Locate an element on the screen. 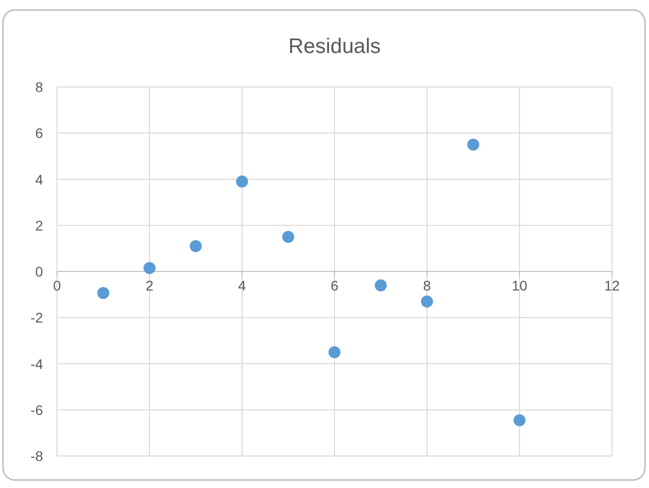 The height and width of the screenshot is (488, 649). x-tick-label: 10 is located at coordinates (520, 286).